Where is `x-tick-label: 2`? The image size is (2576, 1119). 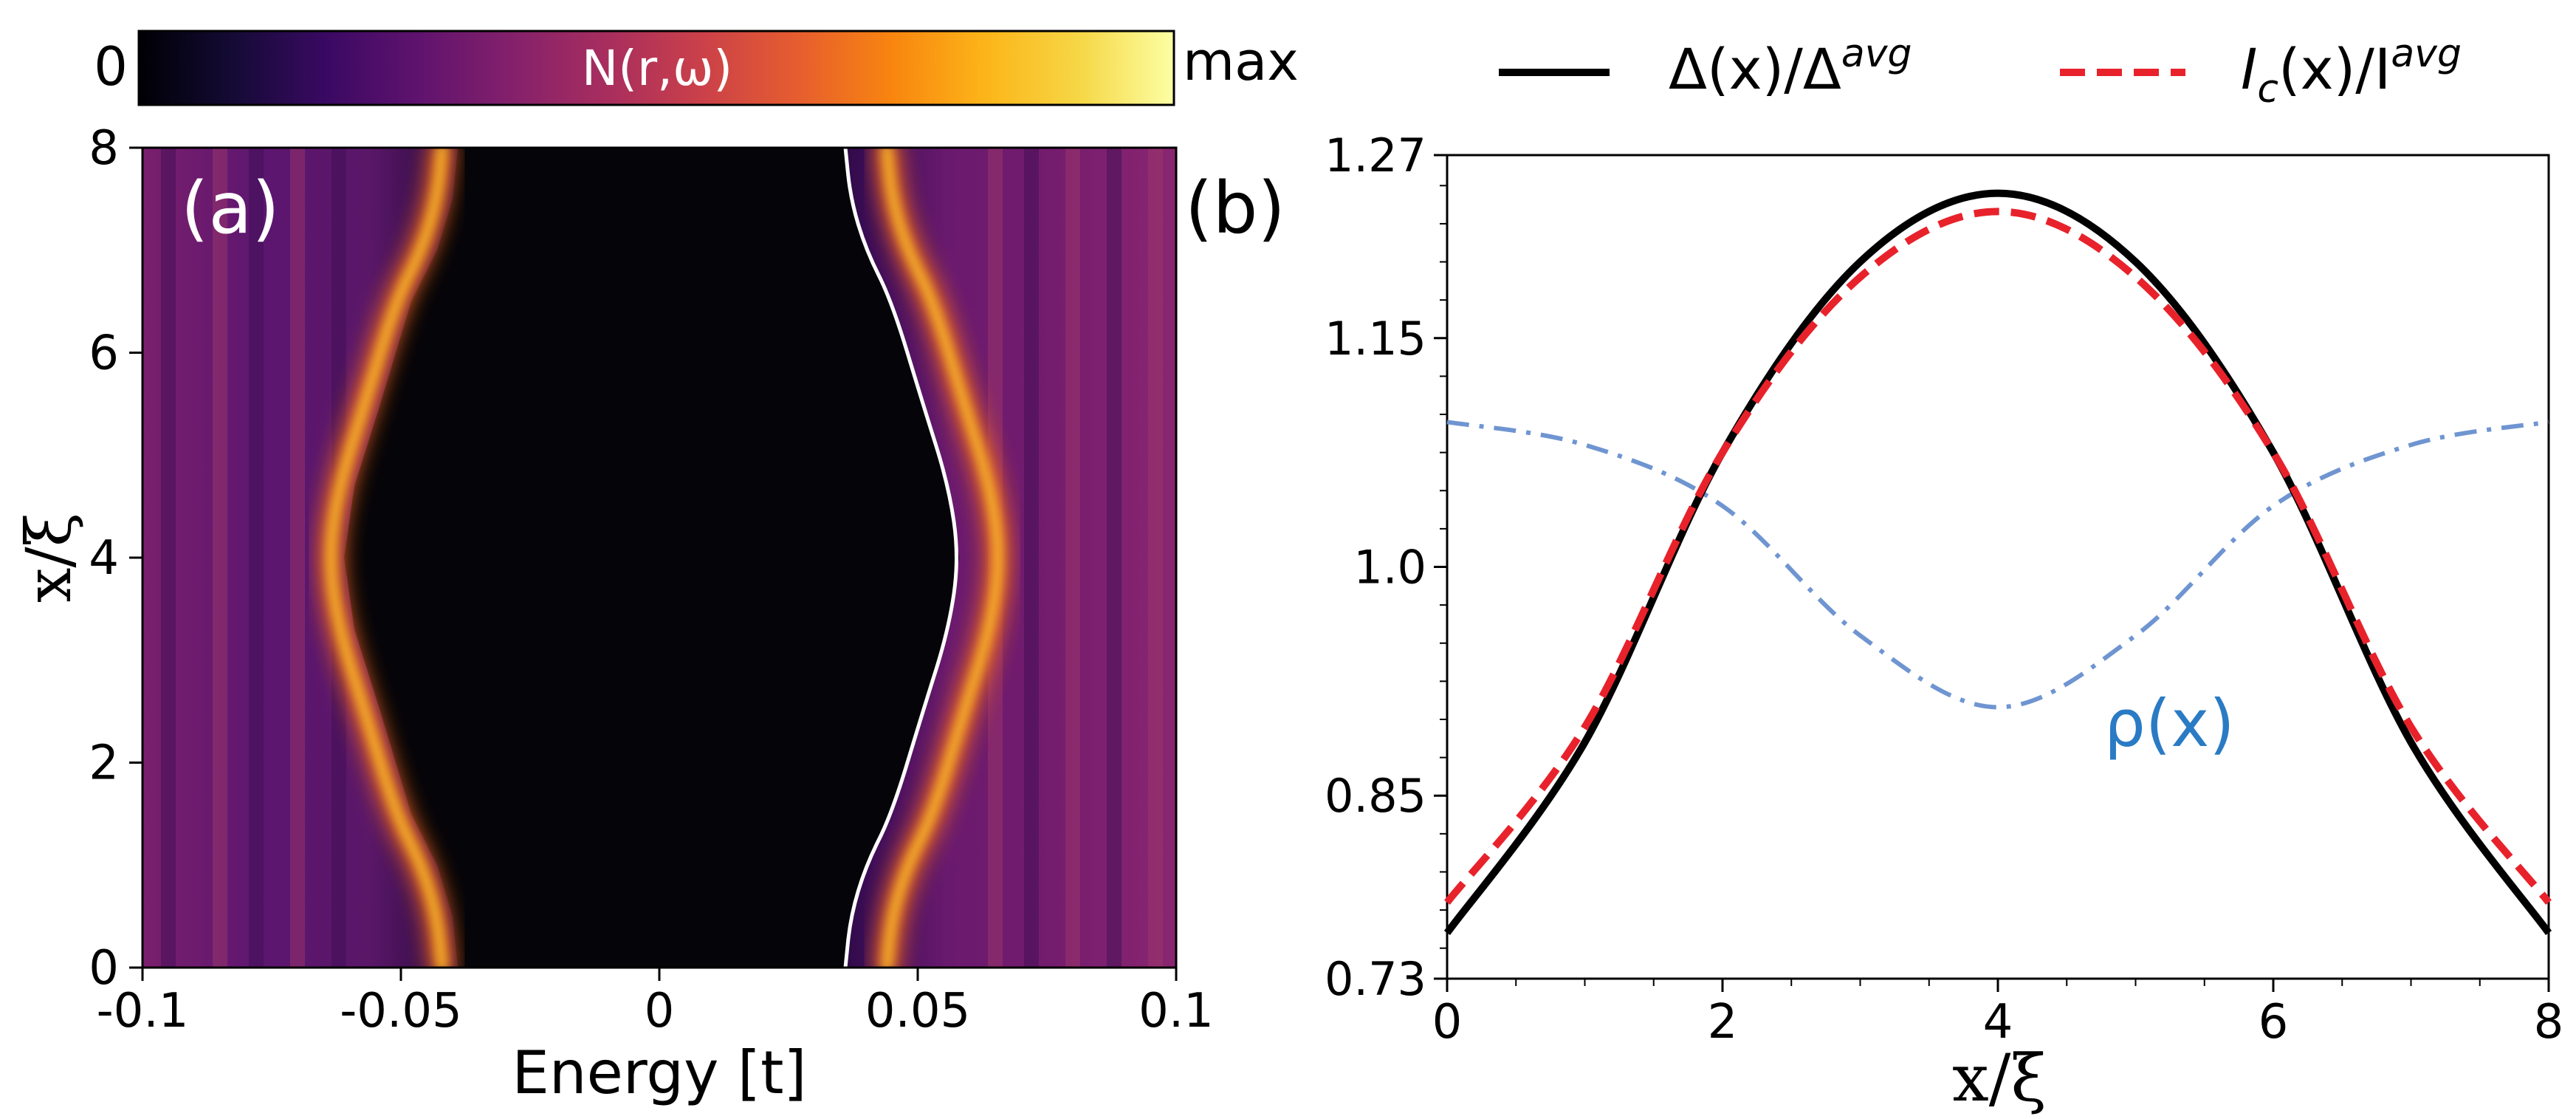
x-tick-label: 2 is located at coordinates (1723, 1022).